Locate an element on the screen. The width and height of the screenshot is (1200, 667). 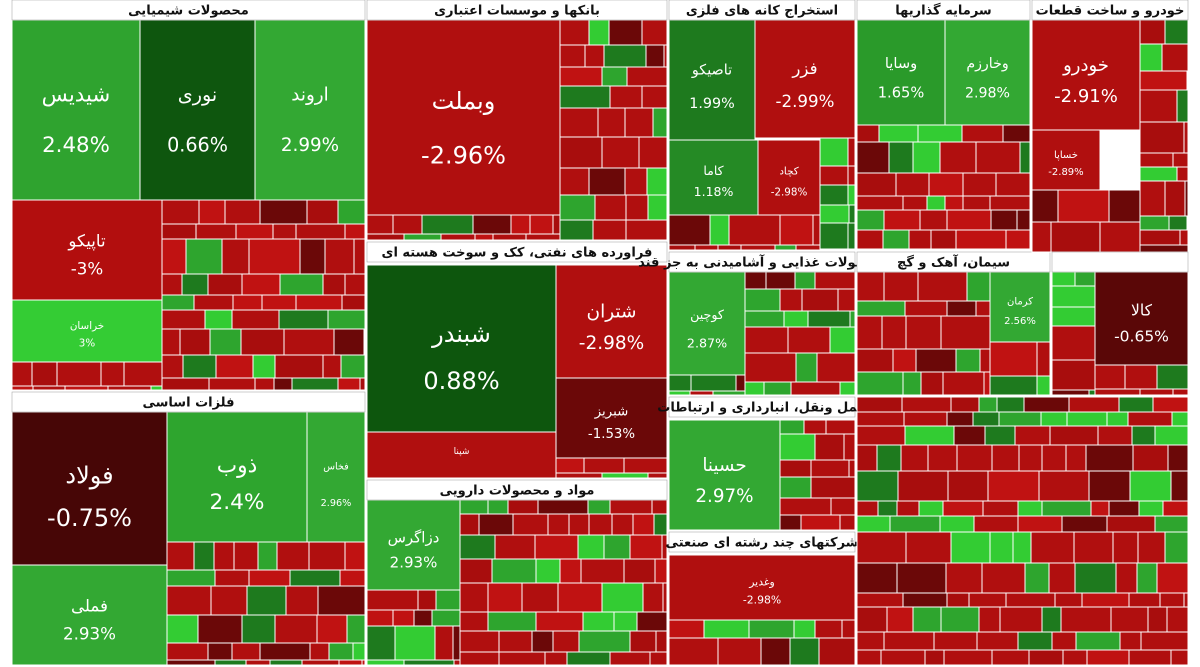
tile-label: دزاگرس is located at coordinates (414, 537).